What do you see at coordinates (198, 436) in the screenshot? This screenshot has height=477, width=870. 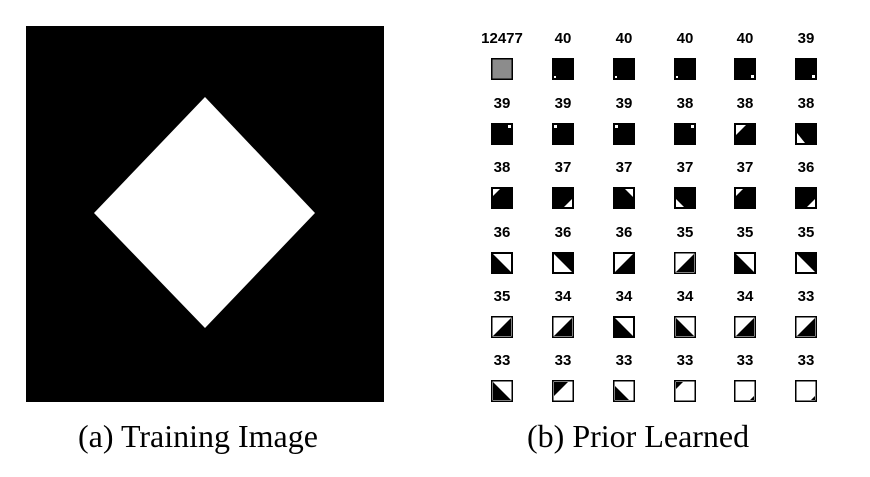 I see `caption-training-image: (a) Training Image` at bounding box center [198, 436].